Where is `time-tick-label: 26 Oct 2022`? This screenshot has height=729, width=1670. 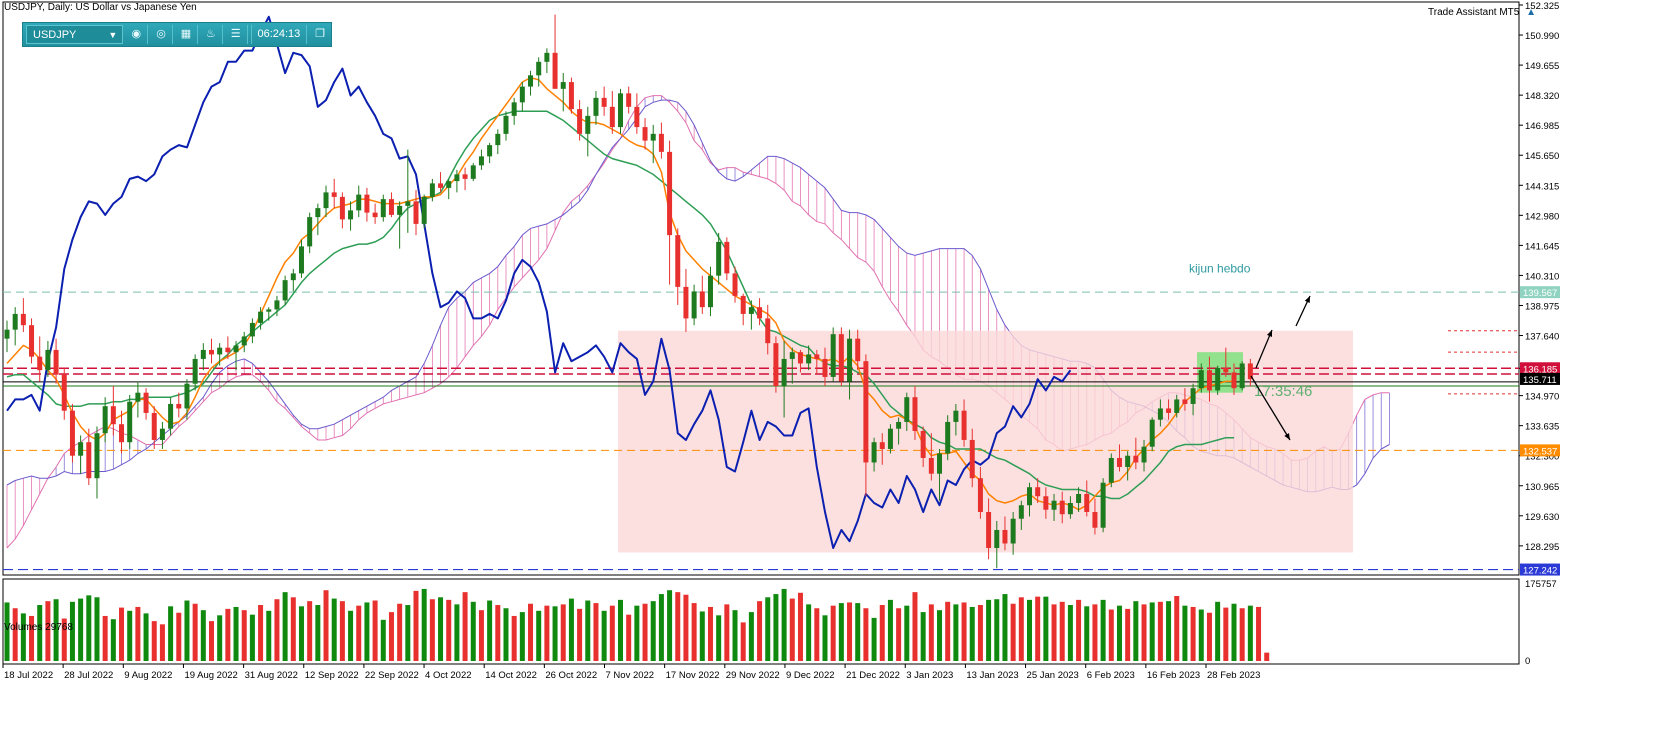 time-tick-label: 26 Oct 2022 is located at coordinates (571, 675).